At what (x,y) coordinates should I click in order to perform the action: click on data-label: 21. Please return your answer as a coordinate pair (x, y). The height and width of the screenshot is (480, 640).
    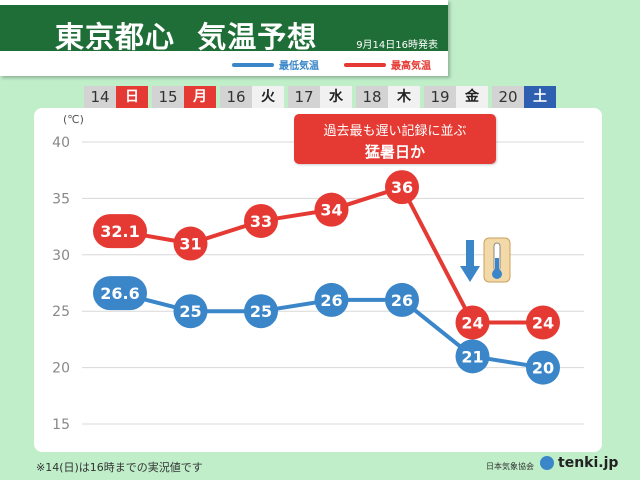
    Looking at the image, I should click on (472, 356).